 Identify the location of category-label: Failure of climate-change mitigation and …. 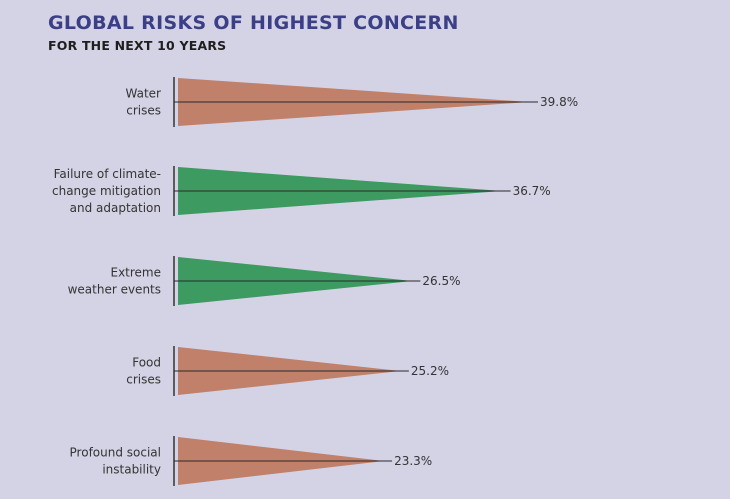
(106, 191).